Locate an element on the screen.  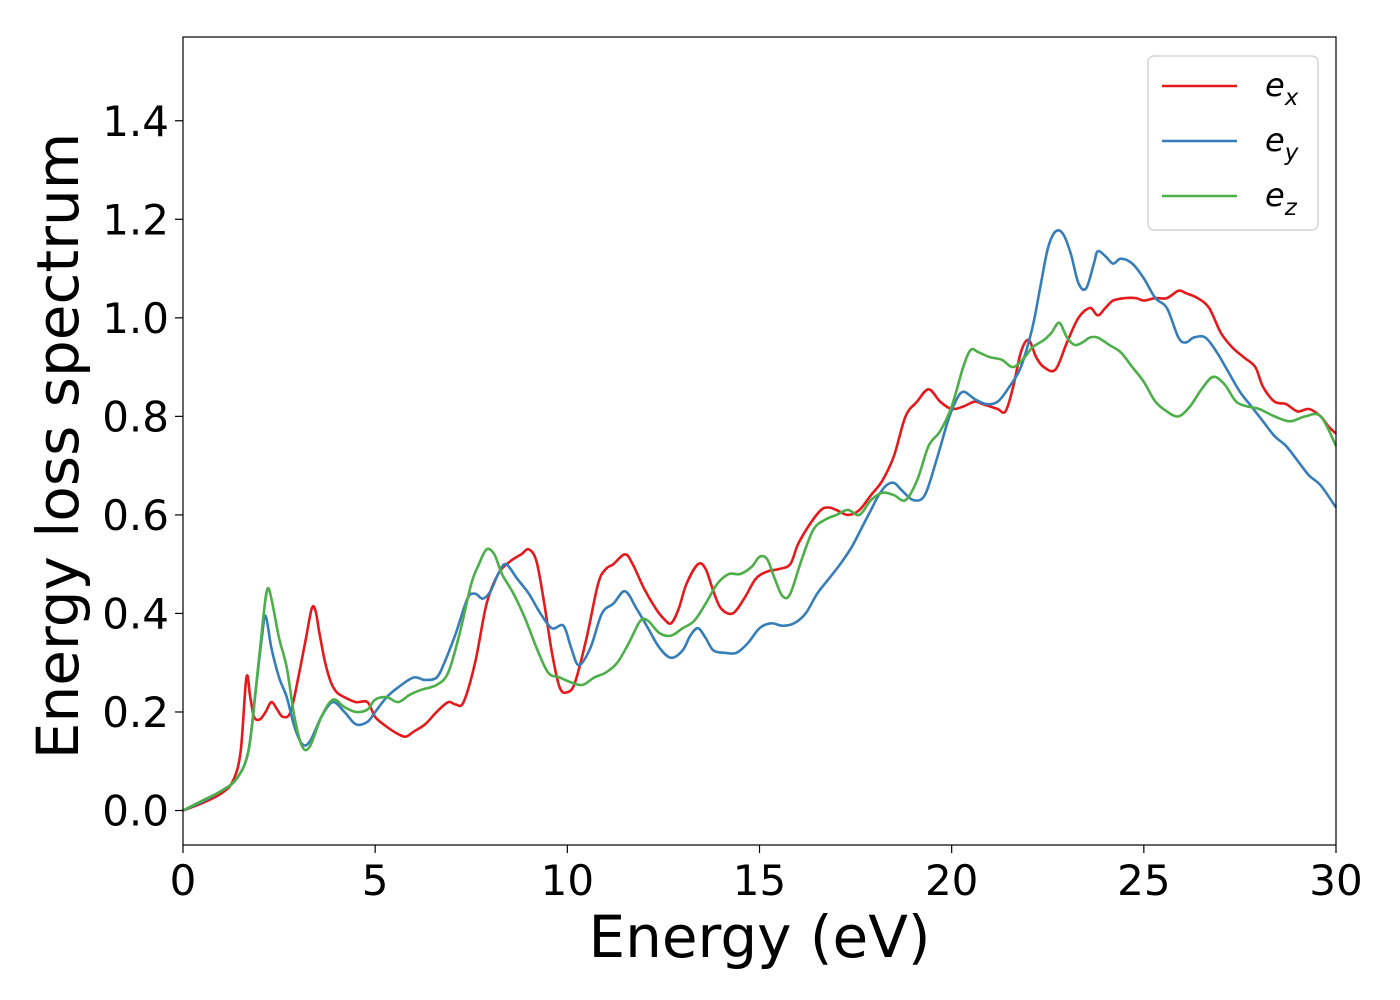
y-axis-ticks: 0.0 0.2 0.4 0.6 0.8 1.0 1.2 1.4 is located at coordinates (142, 466).